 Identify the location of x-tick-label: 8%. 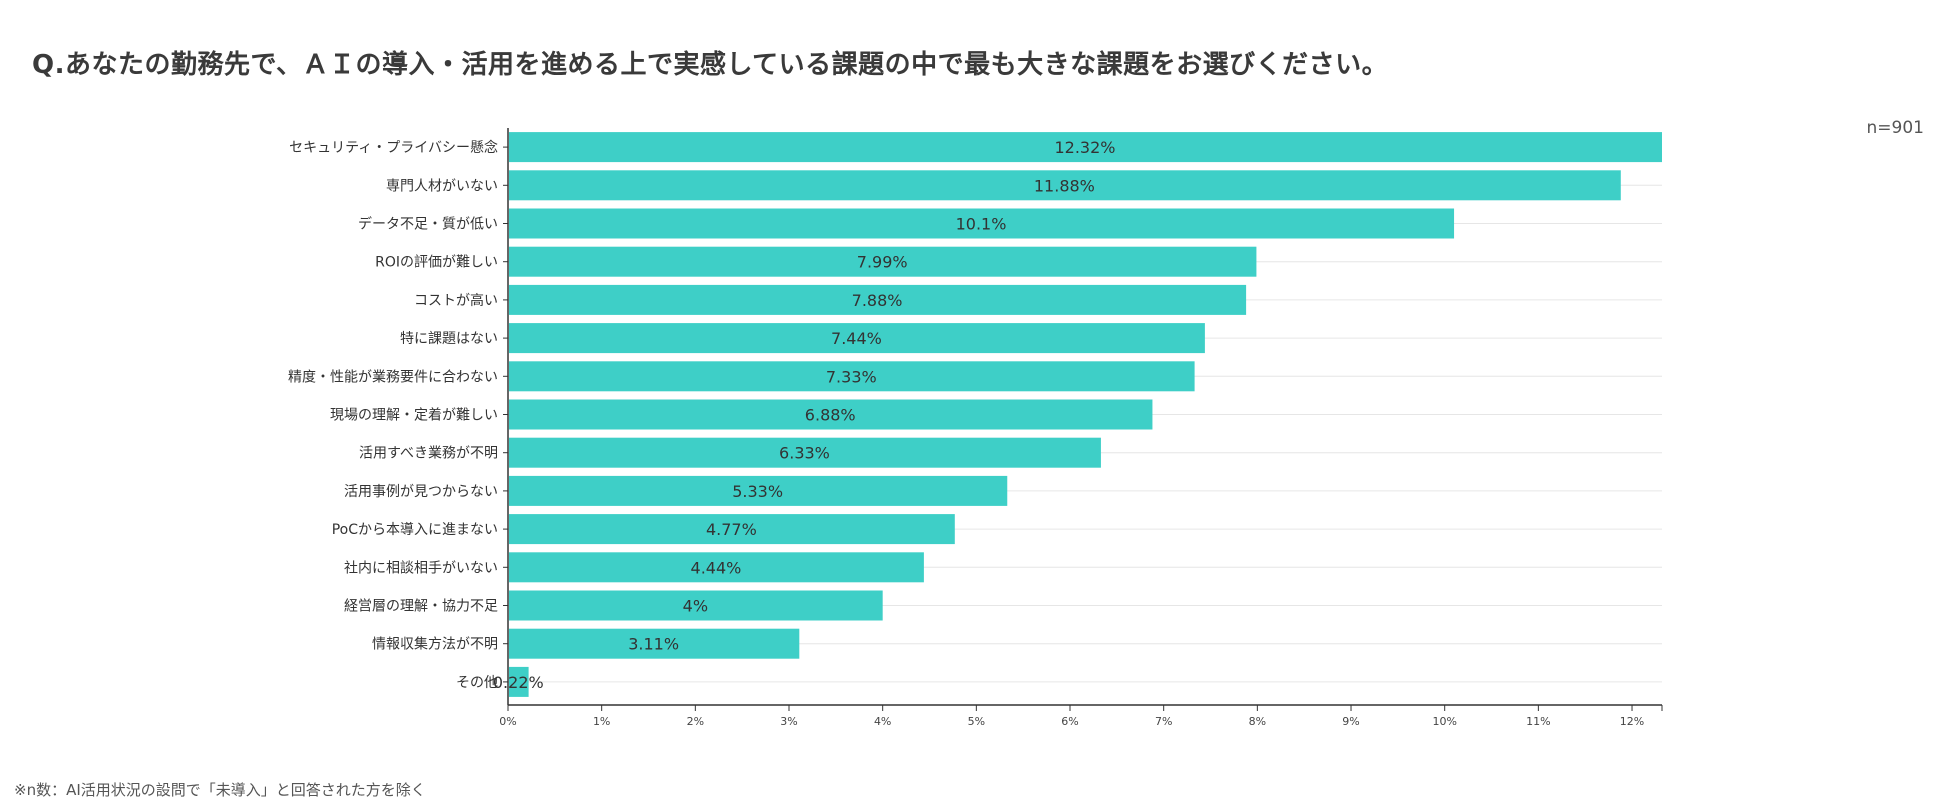
(1257, 721).